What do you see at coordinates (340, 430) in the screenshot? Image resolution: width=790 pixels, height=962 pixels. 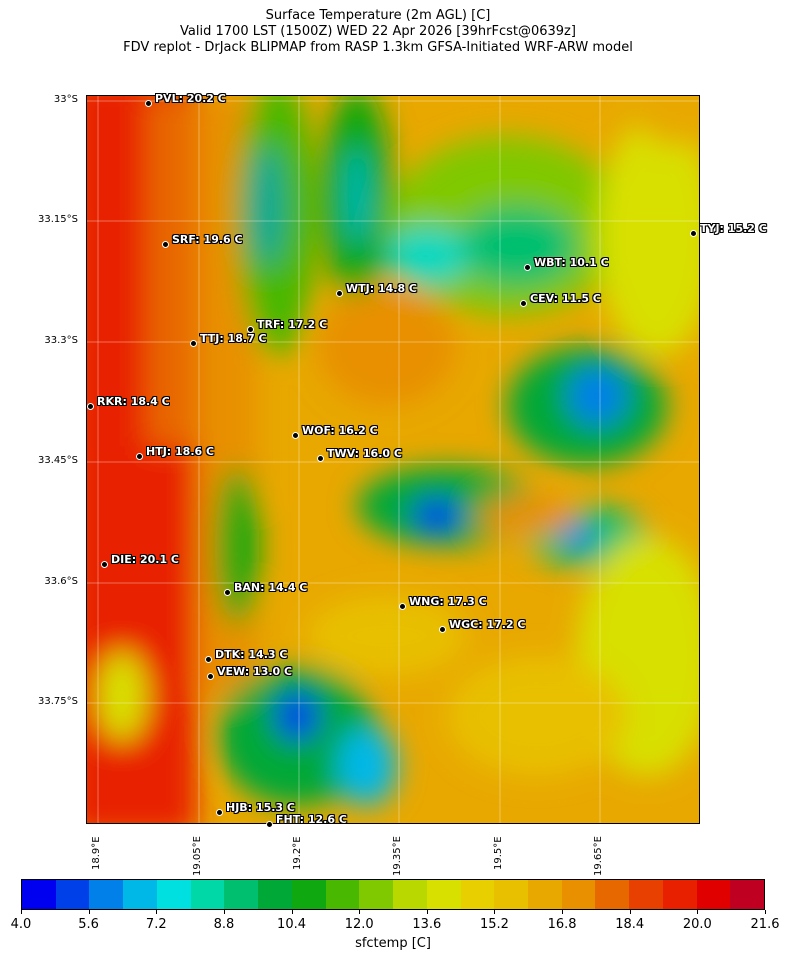 I see `station-label: WOF: 16.2 C` at bounding box center [340, 430].